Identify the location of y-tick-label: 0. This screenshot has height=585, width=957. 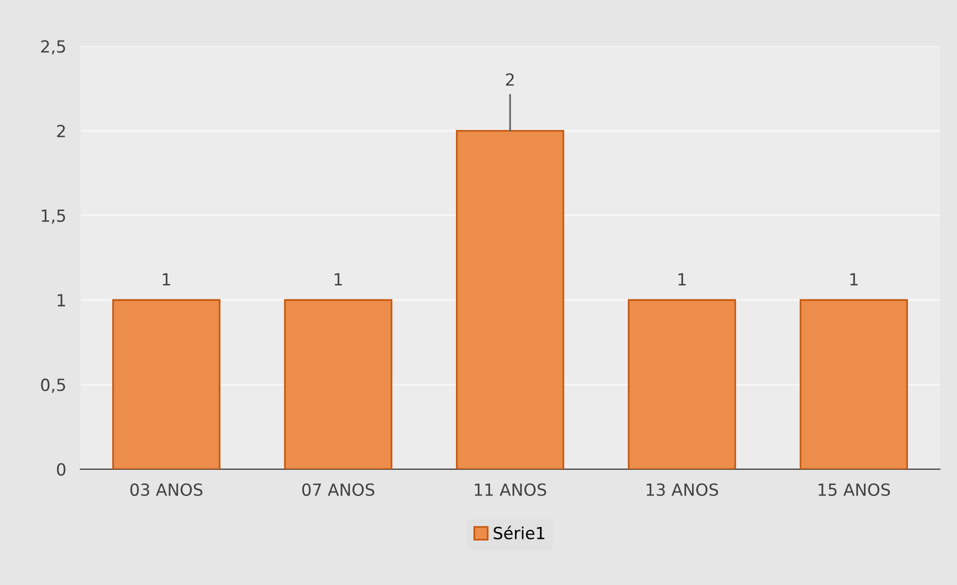
(61, 469).